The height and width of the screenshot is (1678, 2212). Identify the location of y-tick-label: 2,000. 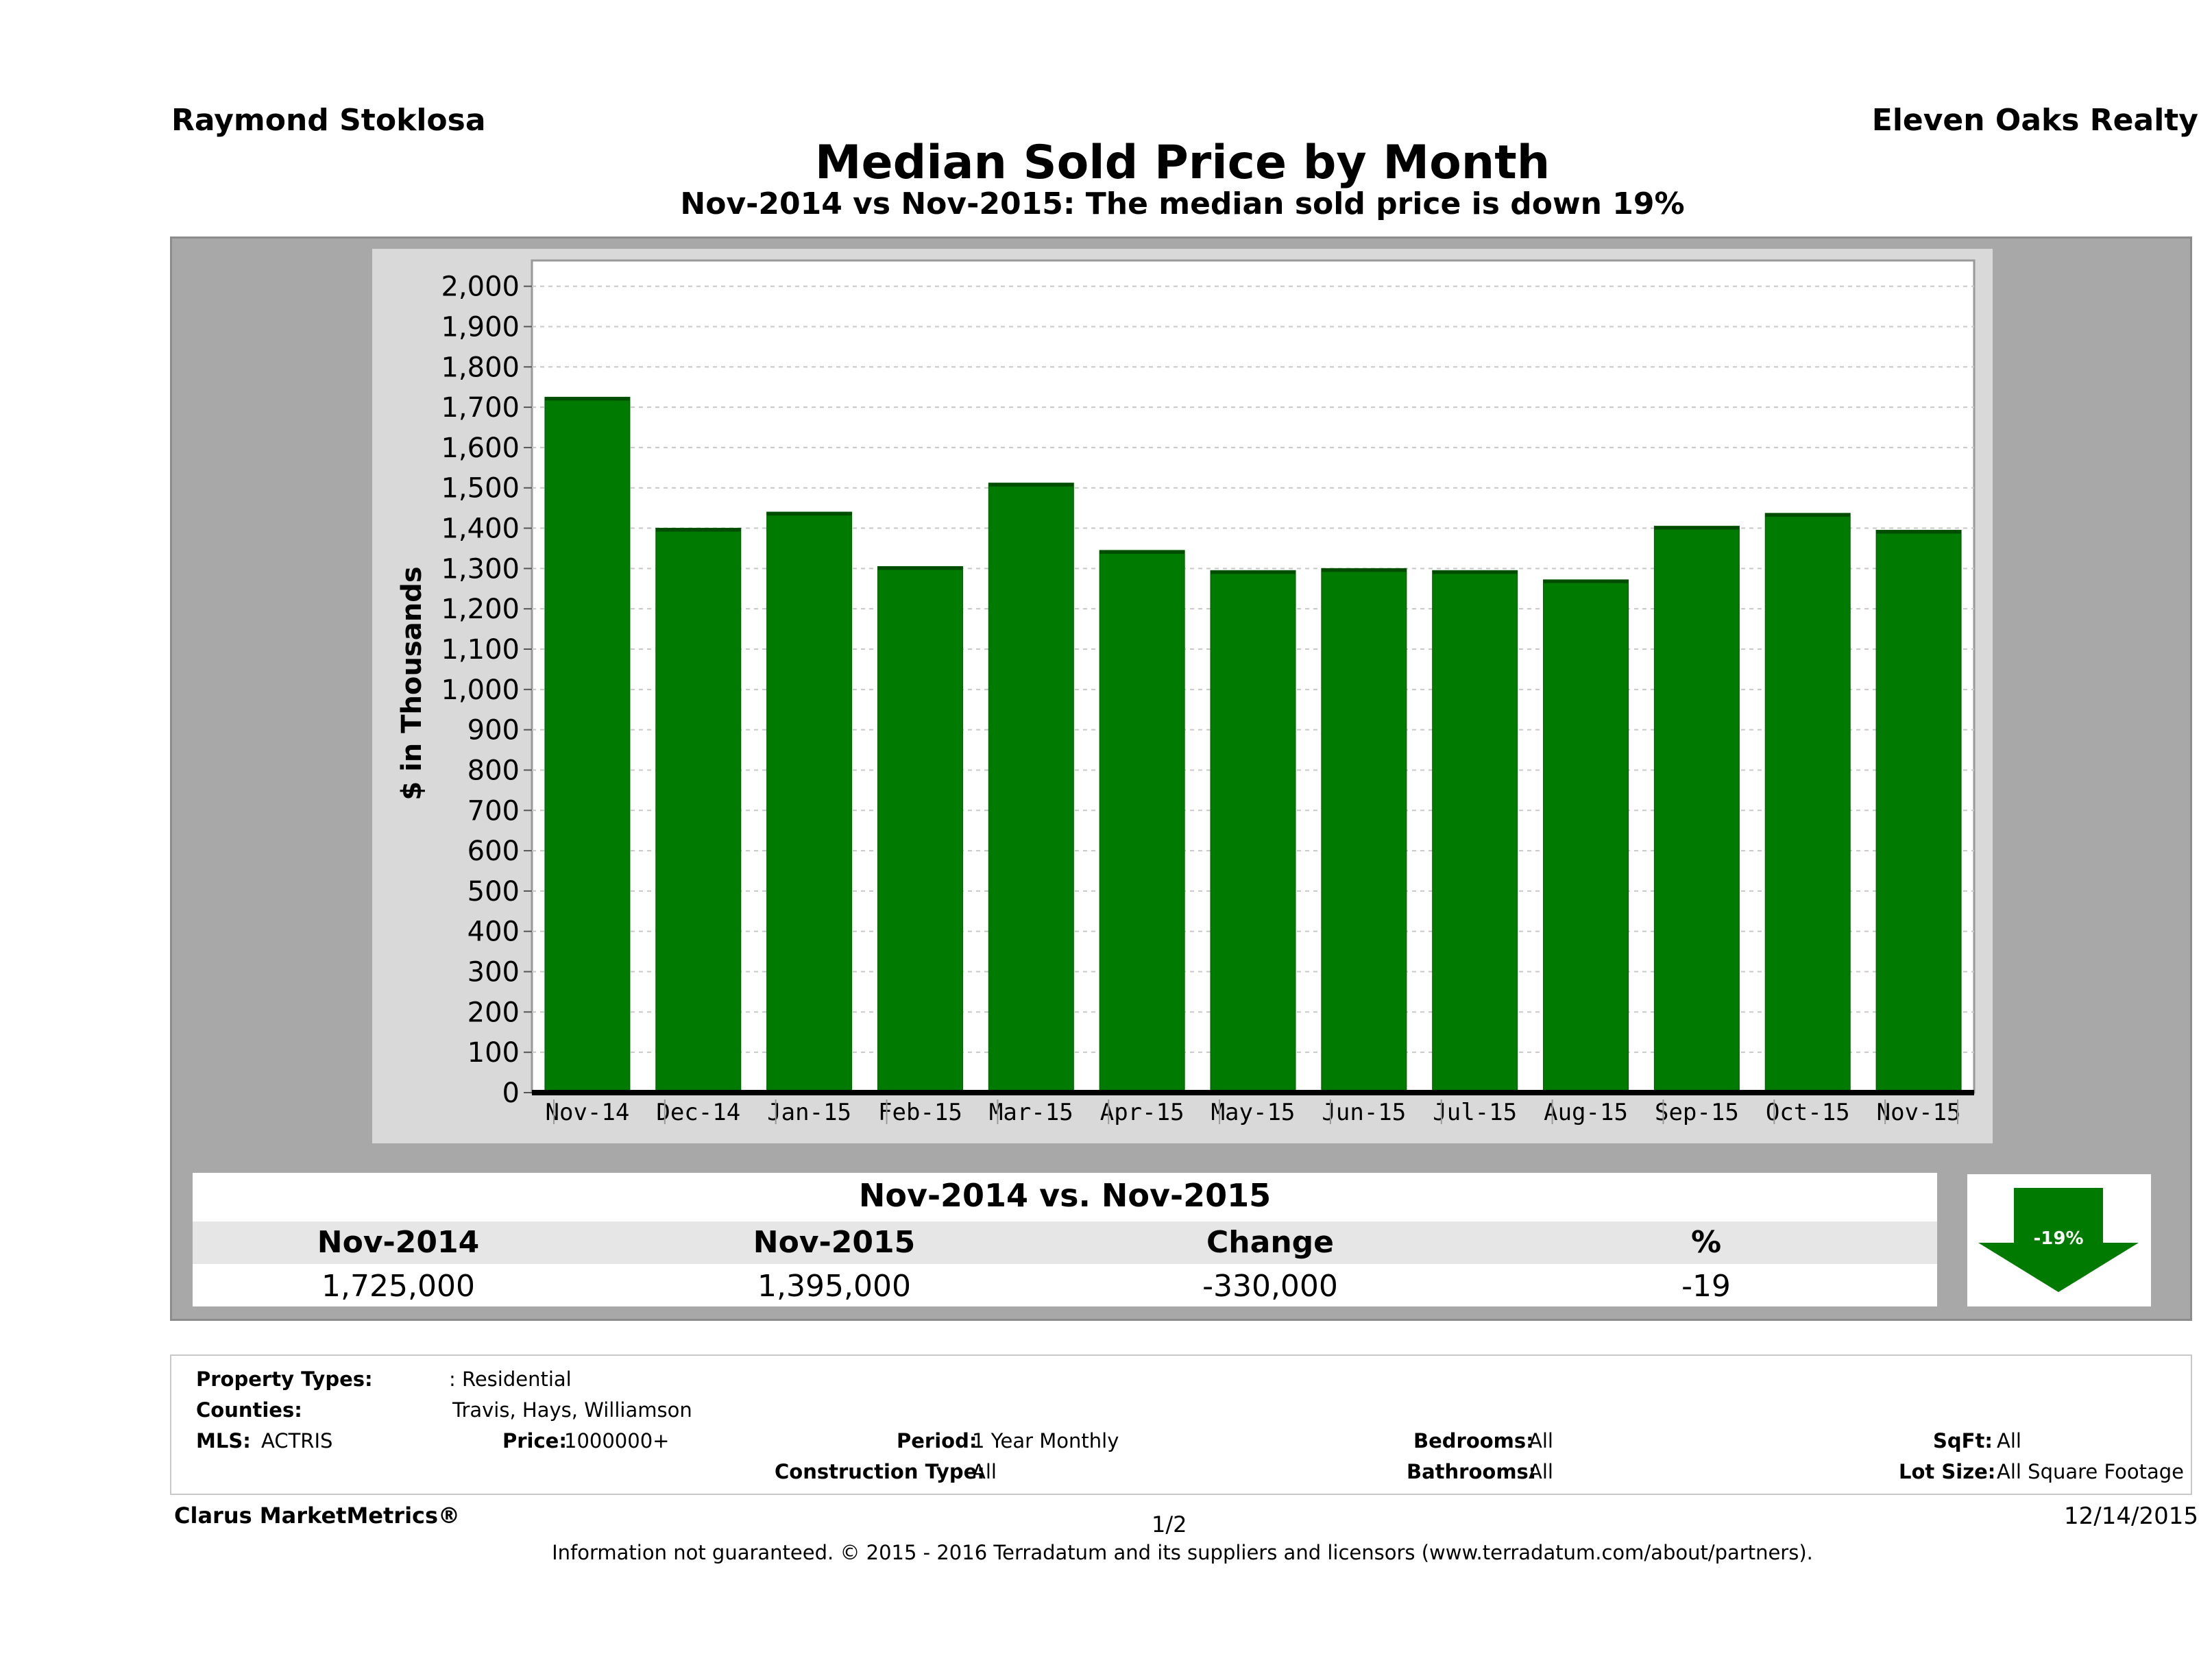
(481, 287).